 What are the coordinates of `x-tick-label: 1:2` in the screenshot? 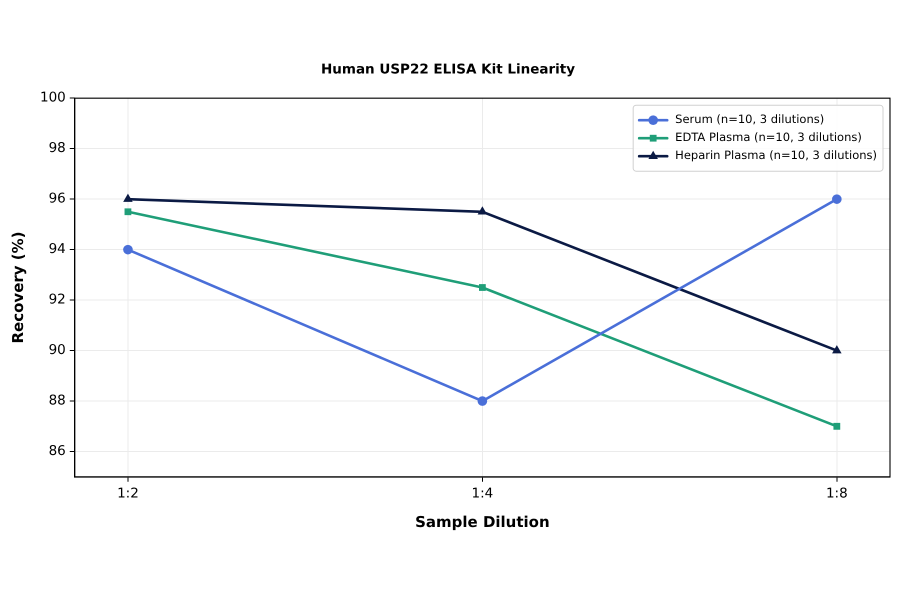 It's located at (128, 493).